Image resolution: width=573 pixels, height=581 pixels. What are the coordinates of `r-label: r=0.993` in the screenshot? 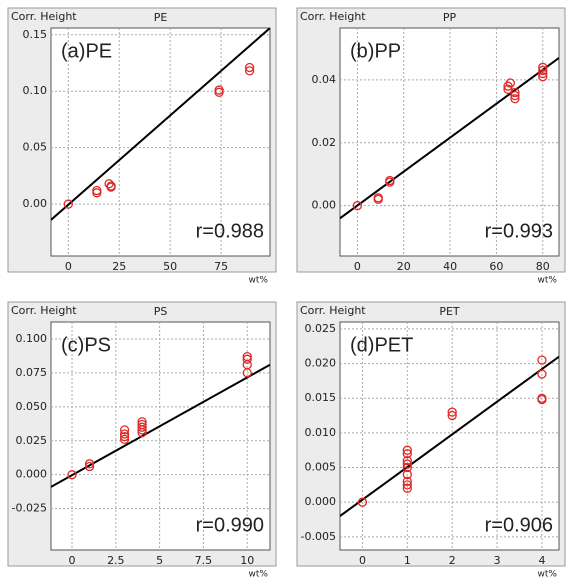 It's located at (519, 231).